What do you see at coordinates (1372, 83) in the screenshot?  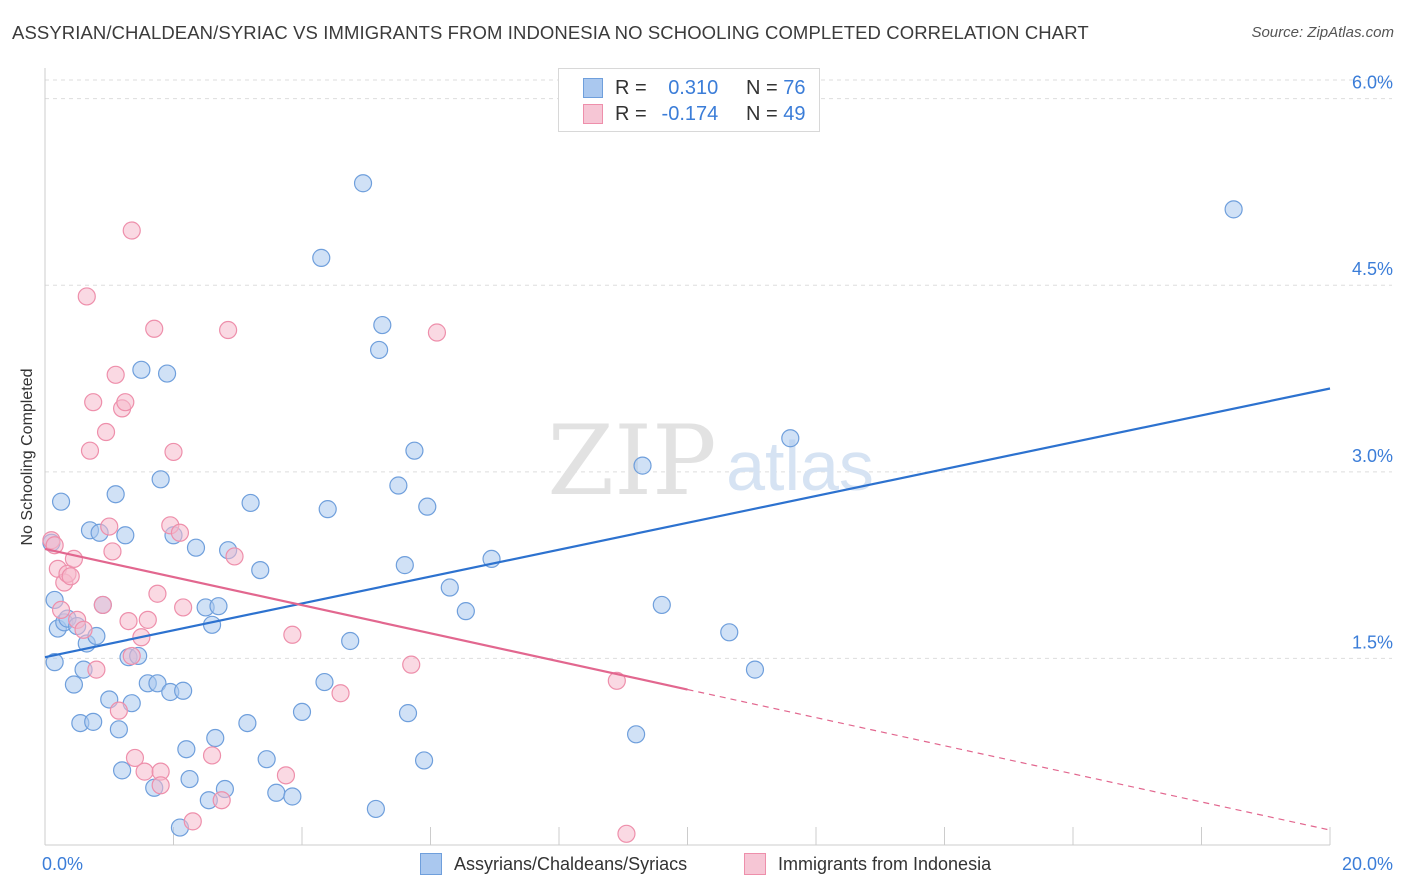 I see `y-tick-label: 6.0%` at bounding box center [1372, 83].